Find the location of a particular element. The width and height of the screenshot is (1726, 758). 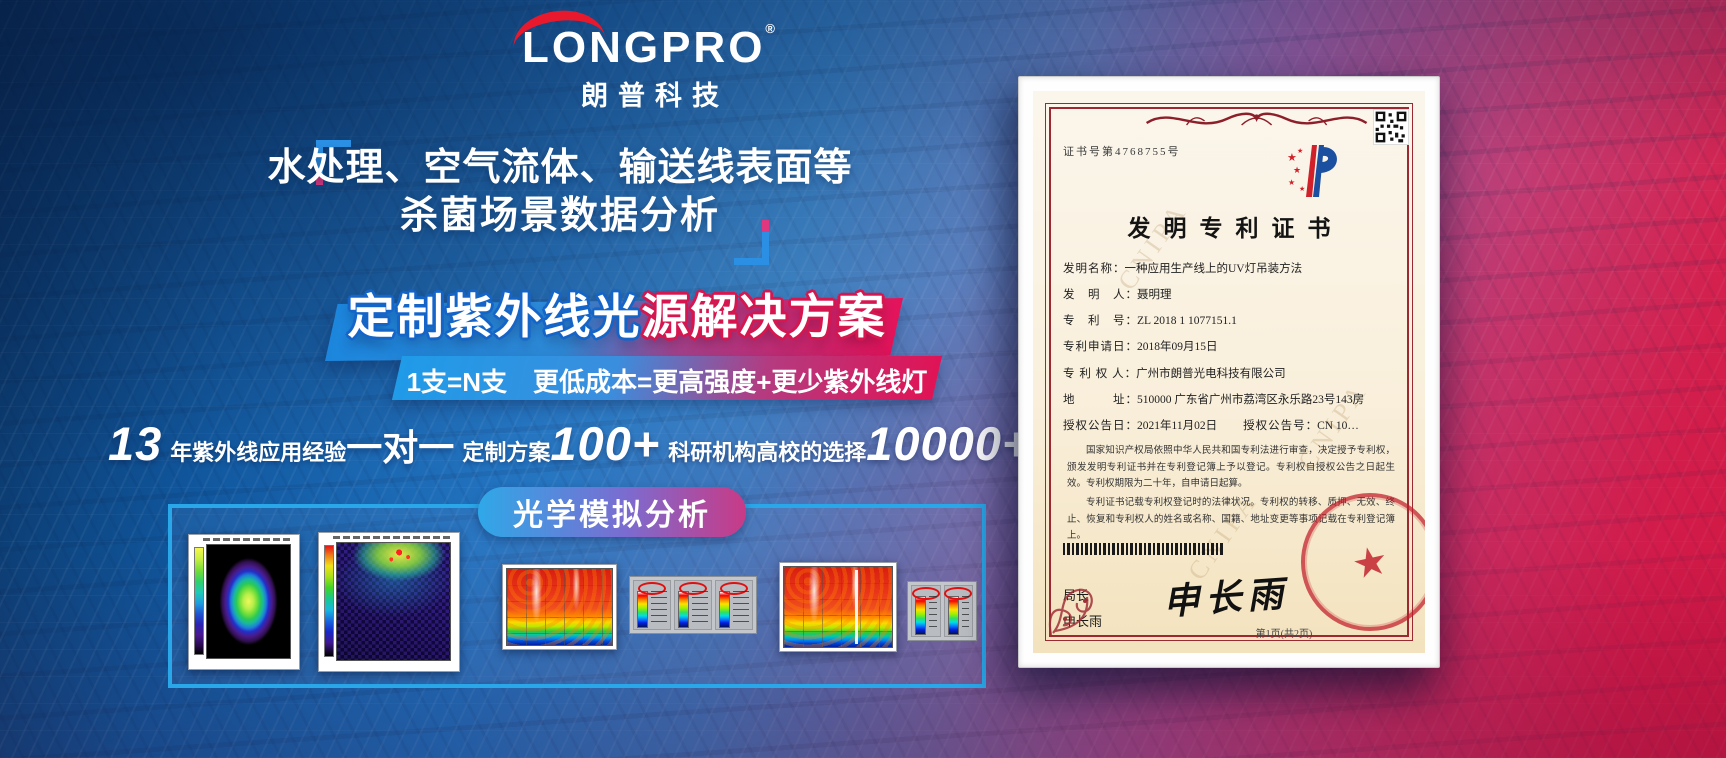

director-signature: 申长雨 is located at coordinates (1226, 598).